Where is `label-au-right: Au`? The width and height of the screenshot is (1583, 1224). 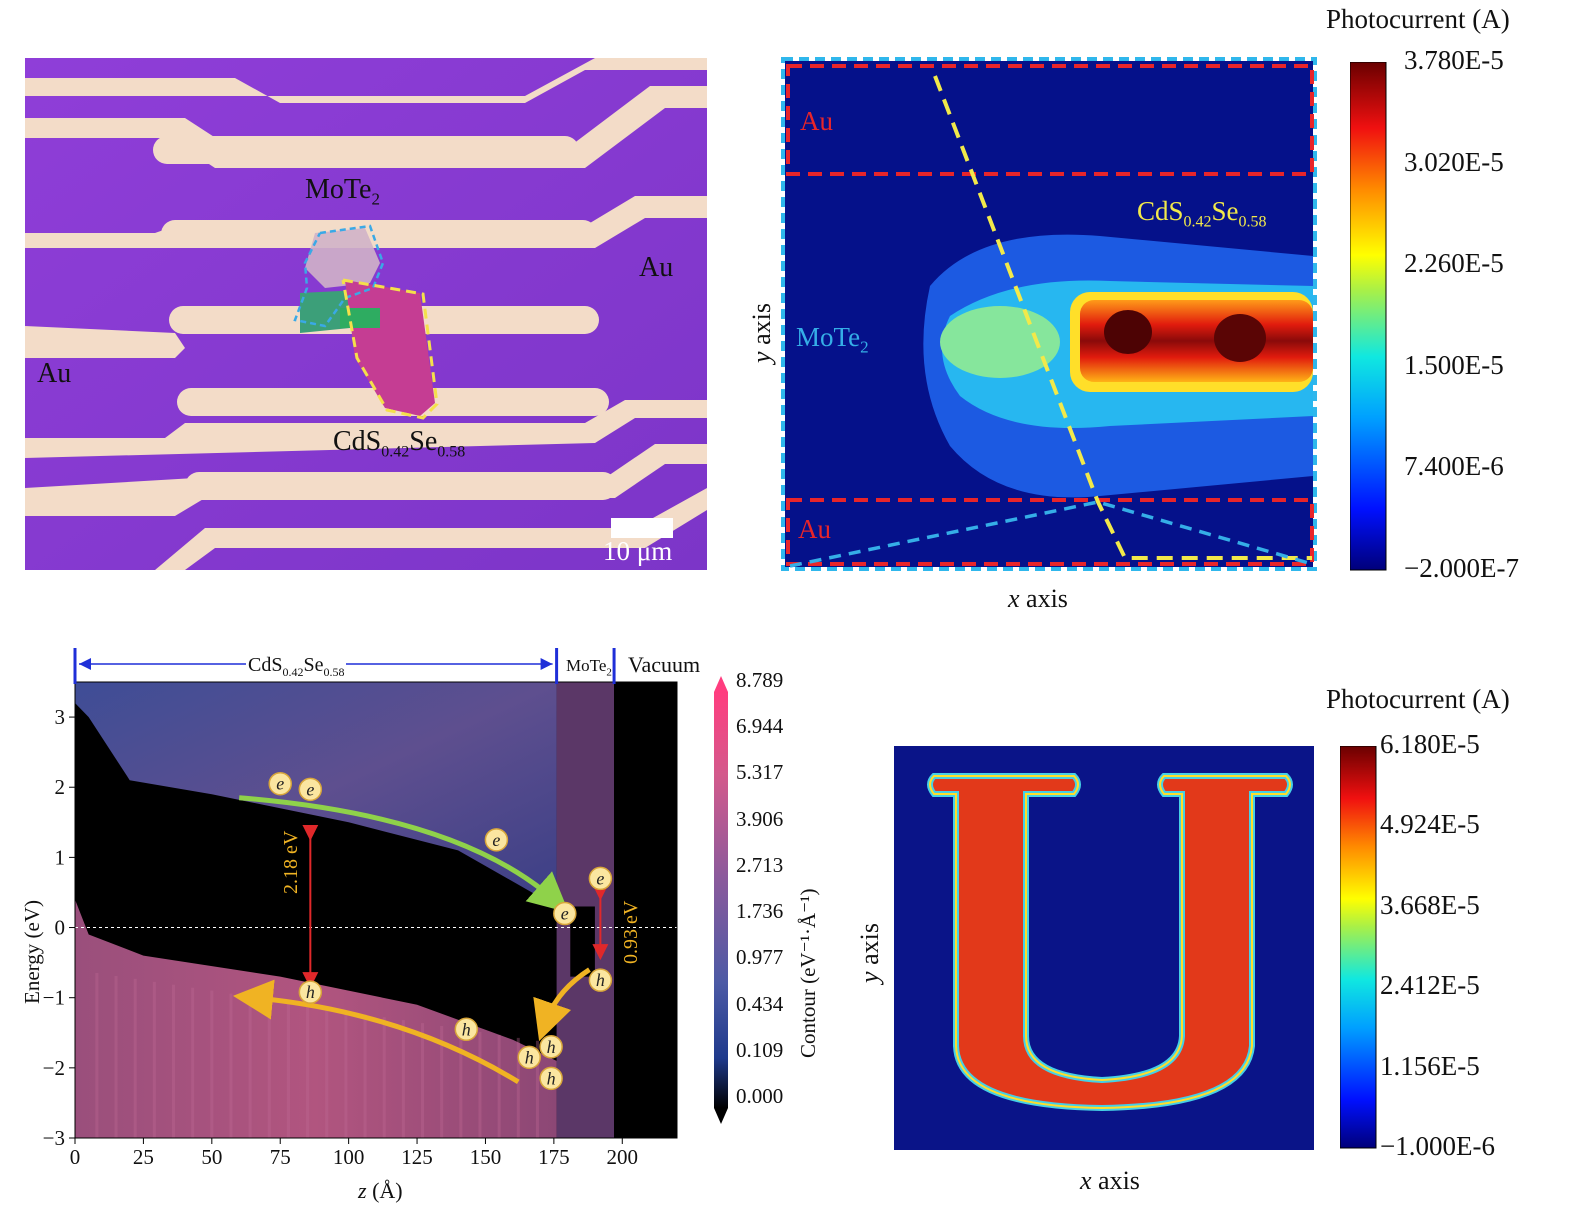 label-au-right: Au is located at coordinates (656, 267).